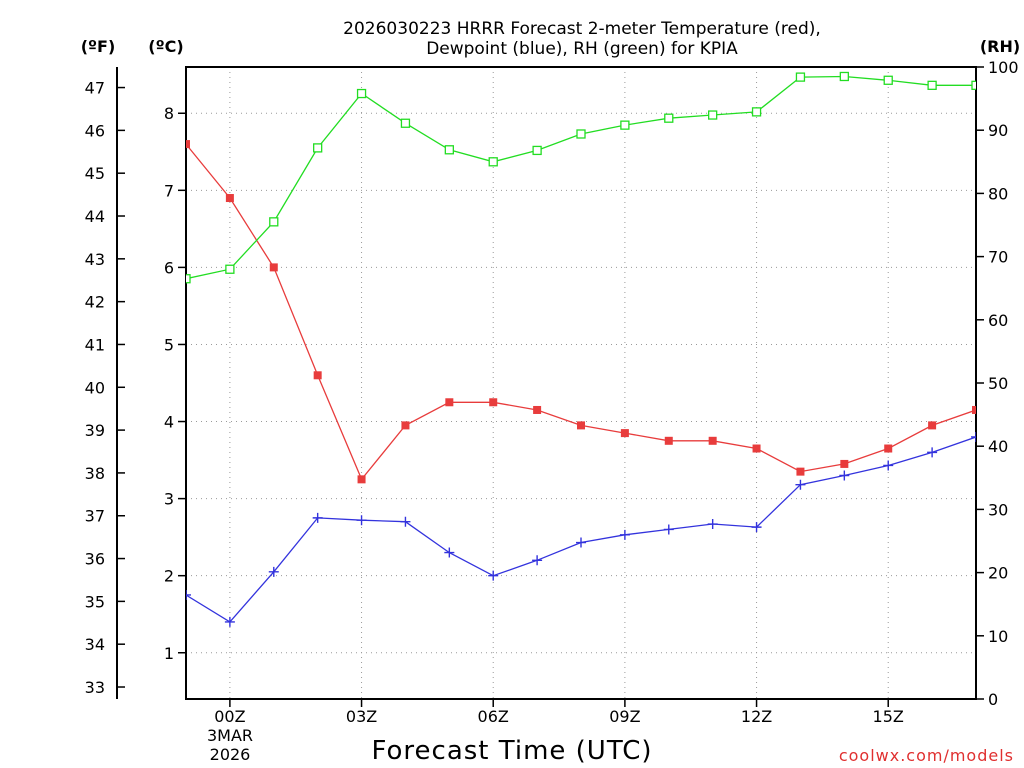 Image resolution: width=1024 pixels, height=768 pixels. I want to click on c-tick-label: 5, so click(169, 344).